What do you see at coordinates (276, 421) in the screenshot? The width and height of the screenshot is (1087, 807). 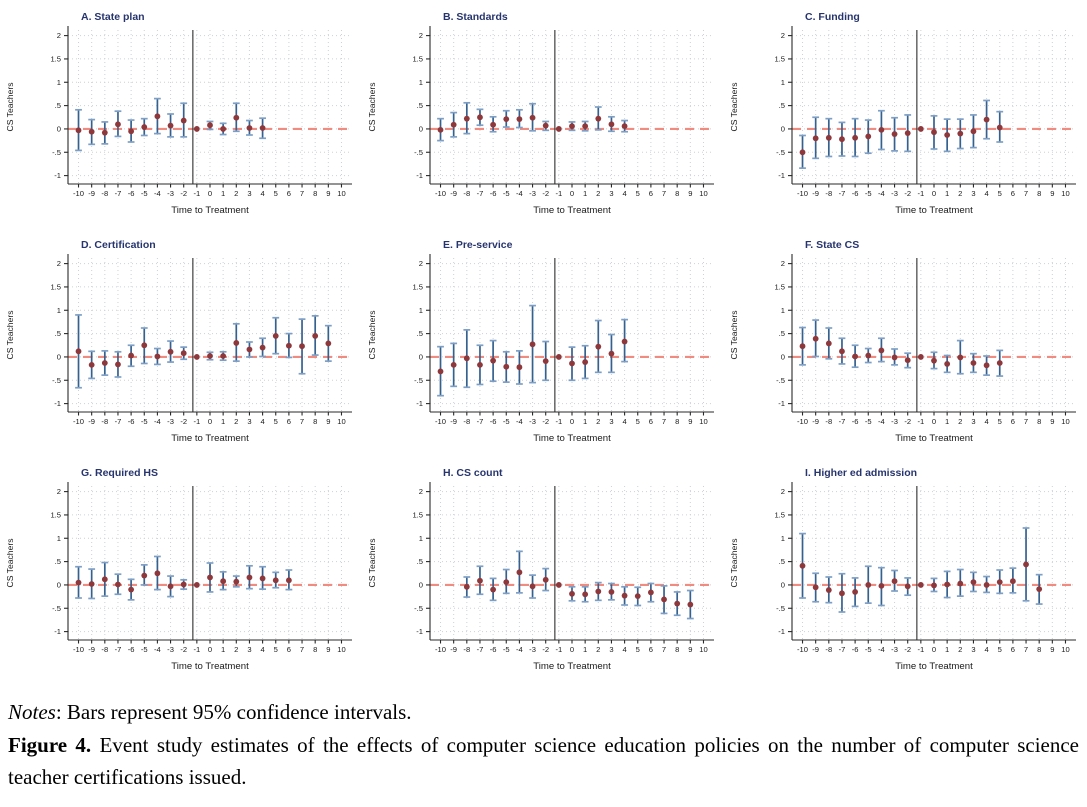 I see `svg-text: 5` at bounding box center [276, 421].